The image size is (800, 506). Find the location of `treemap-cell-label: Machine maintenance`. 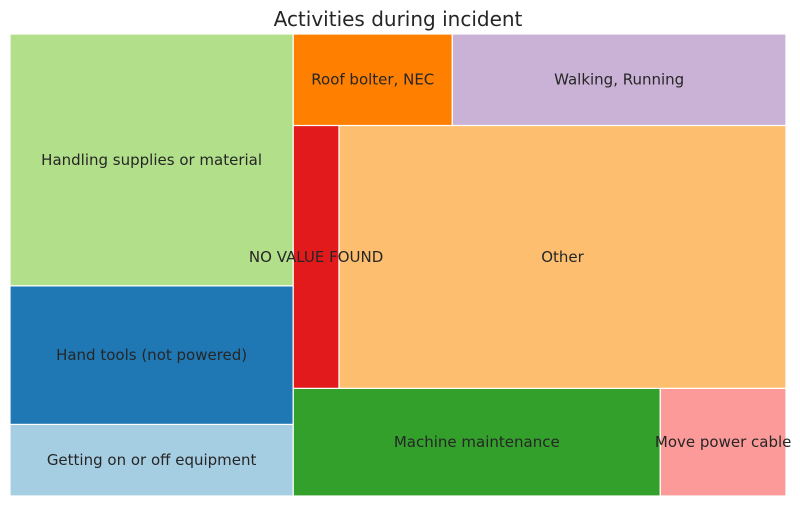

treemap-cell-label: Machine maintenance is located at coordinates (477, 442).